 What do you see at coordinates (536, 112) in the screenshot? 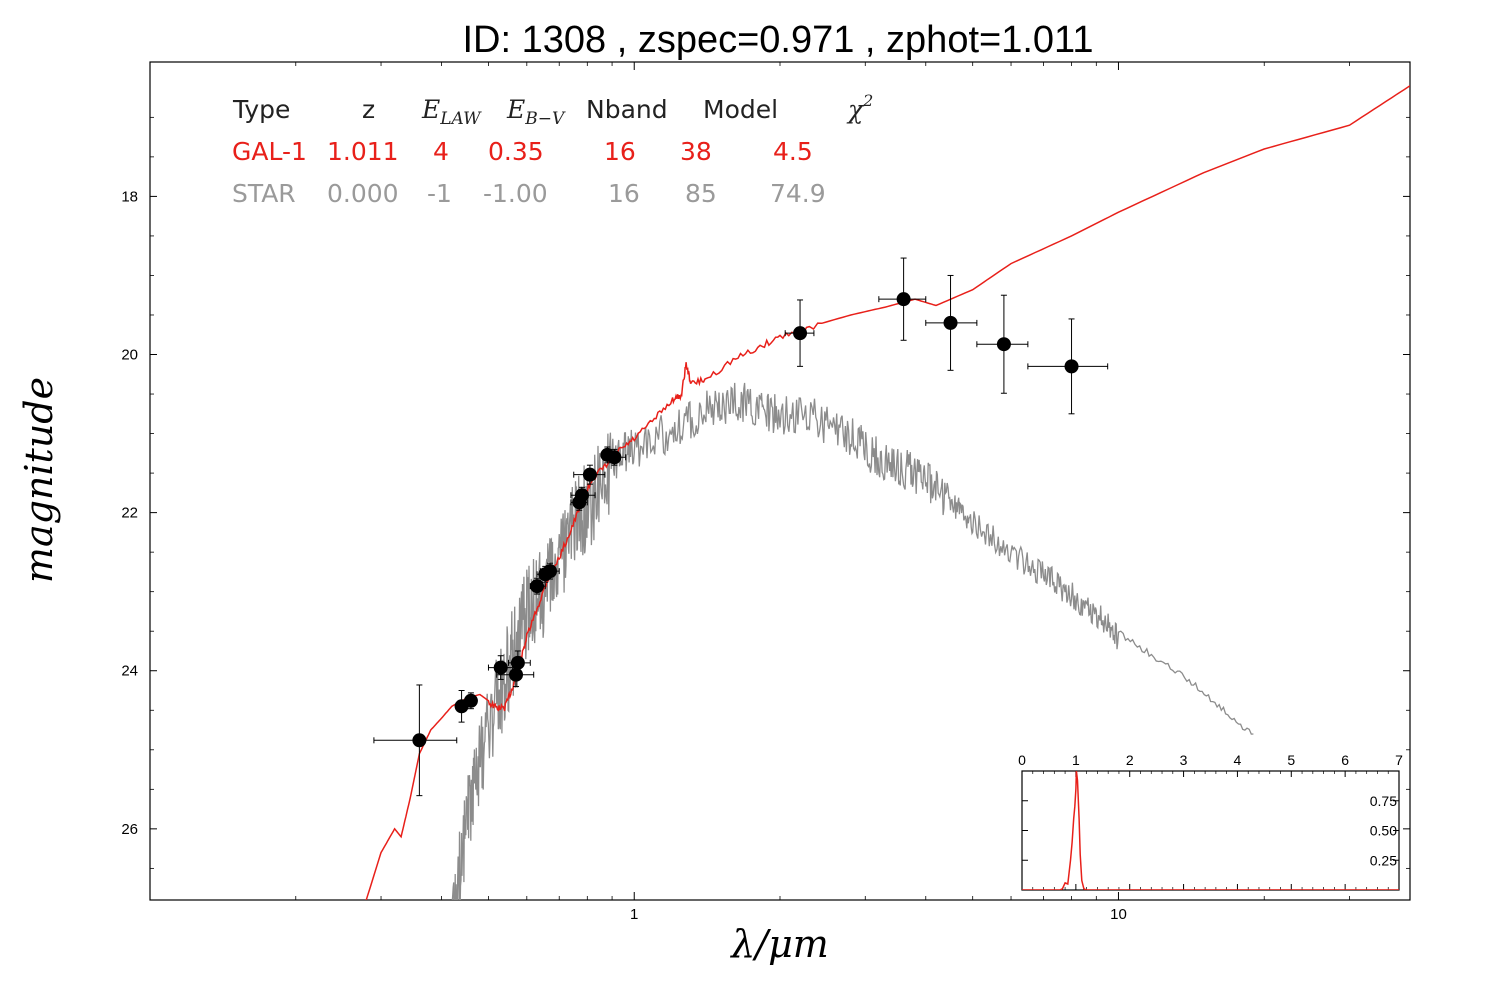
I see `table-header-ebv: EB−V` at bounding box center [536, 112].